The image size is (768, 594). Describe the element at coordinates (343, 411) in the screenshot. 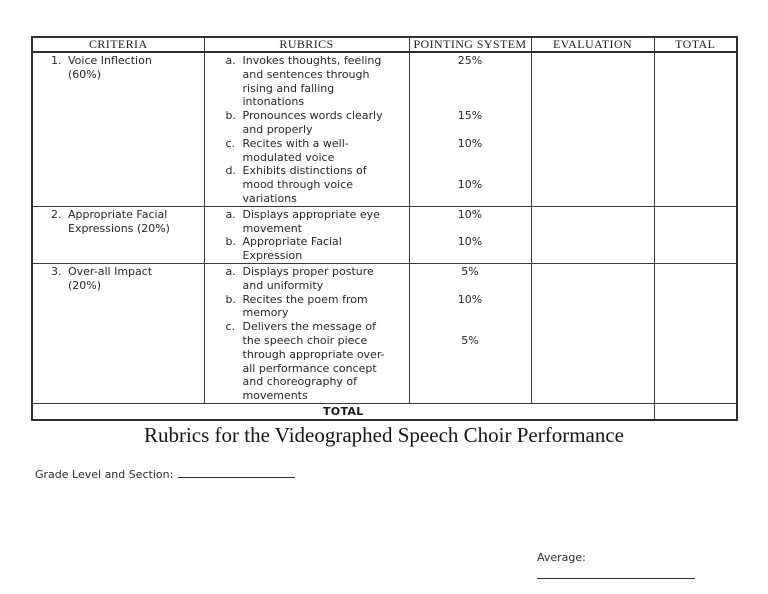

I see `total-row-label: TOTAL` at that location.